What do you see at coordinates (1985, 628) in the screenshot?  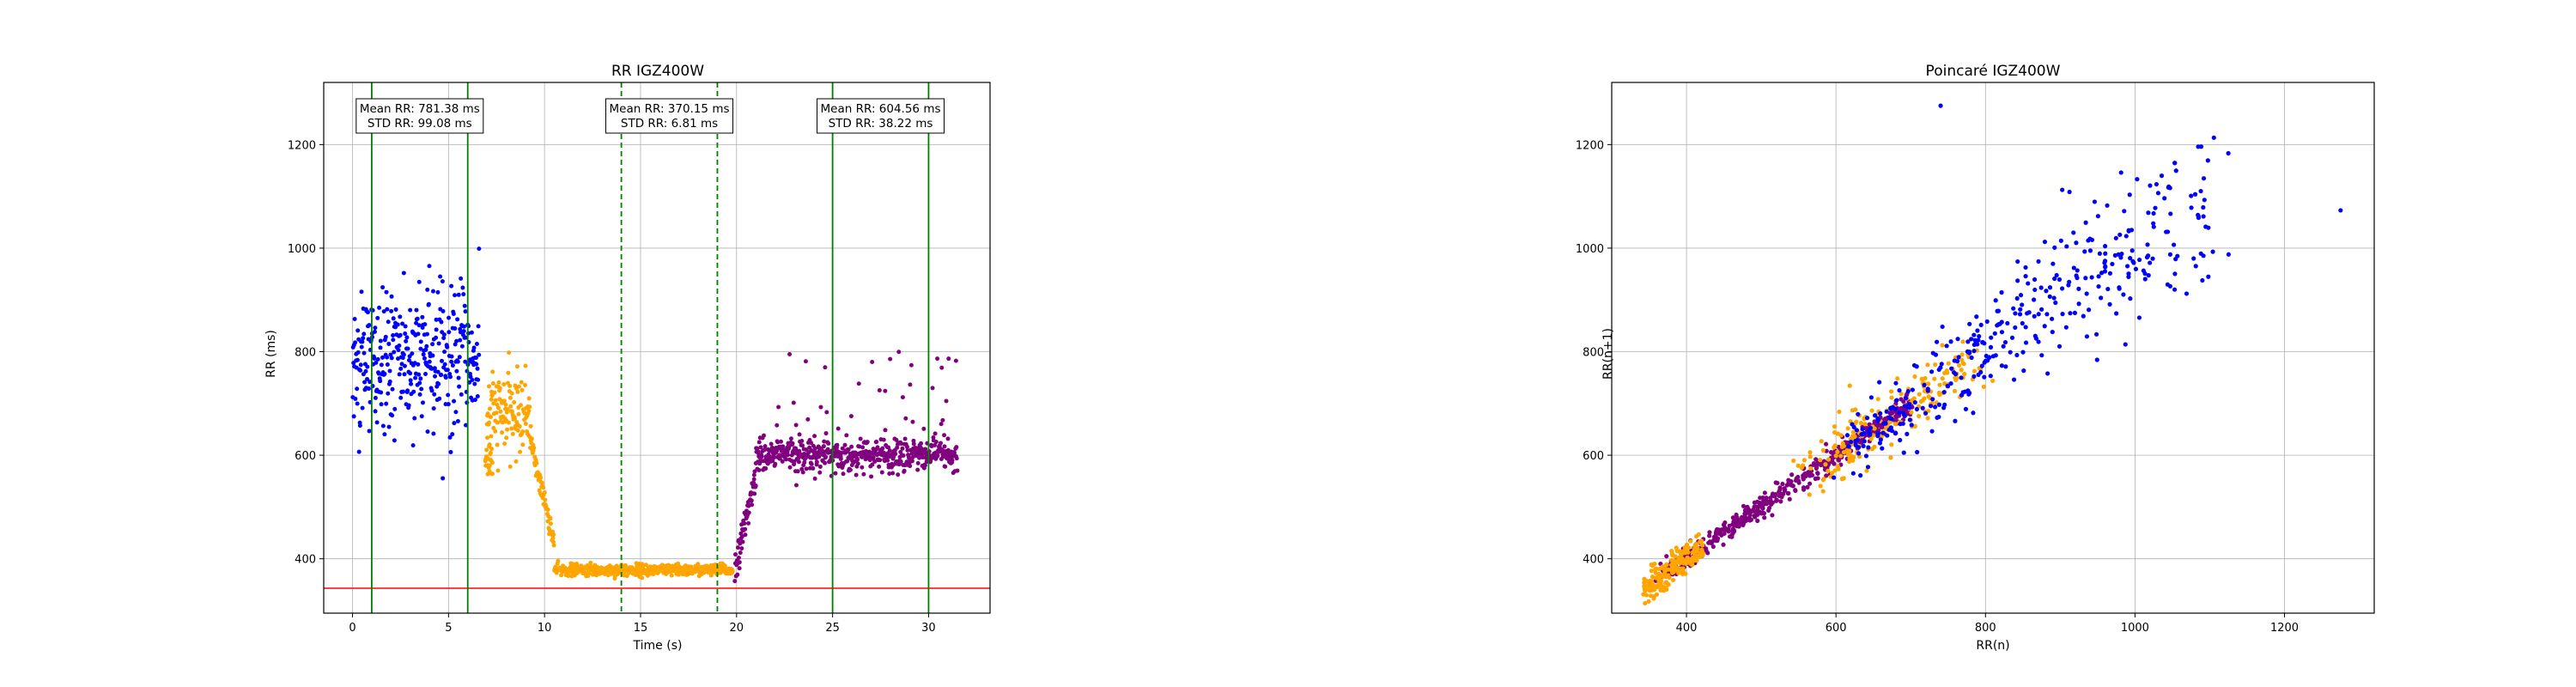 I see `x-tick-label: 800` at bounding box center [1985, 628].